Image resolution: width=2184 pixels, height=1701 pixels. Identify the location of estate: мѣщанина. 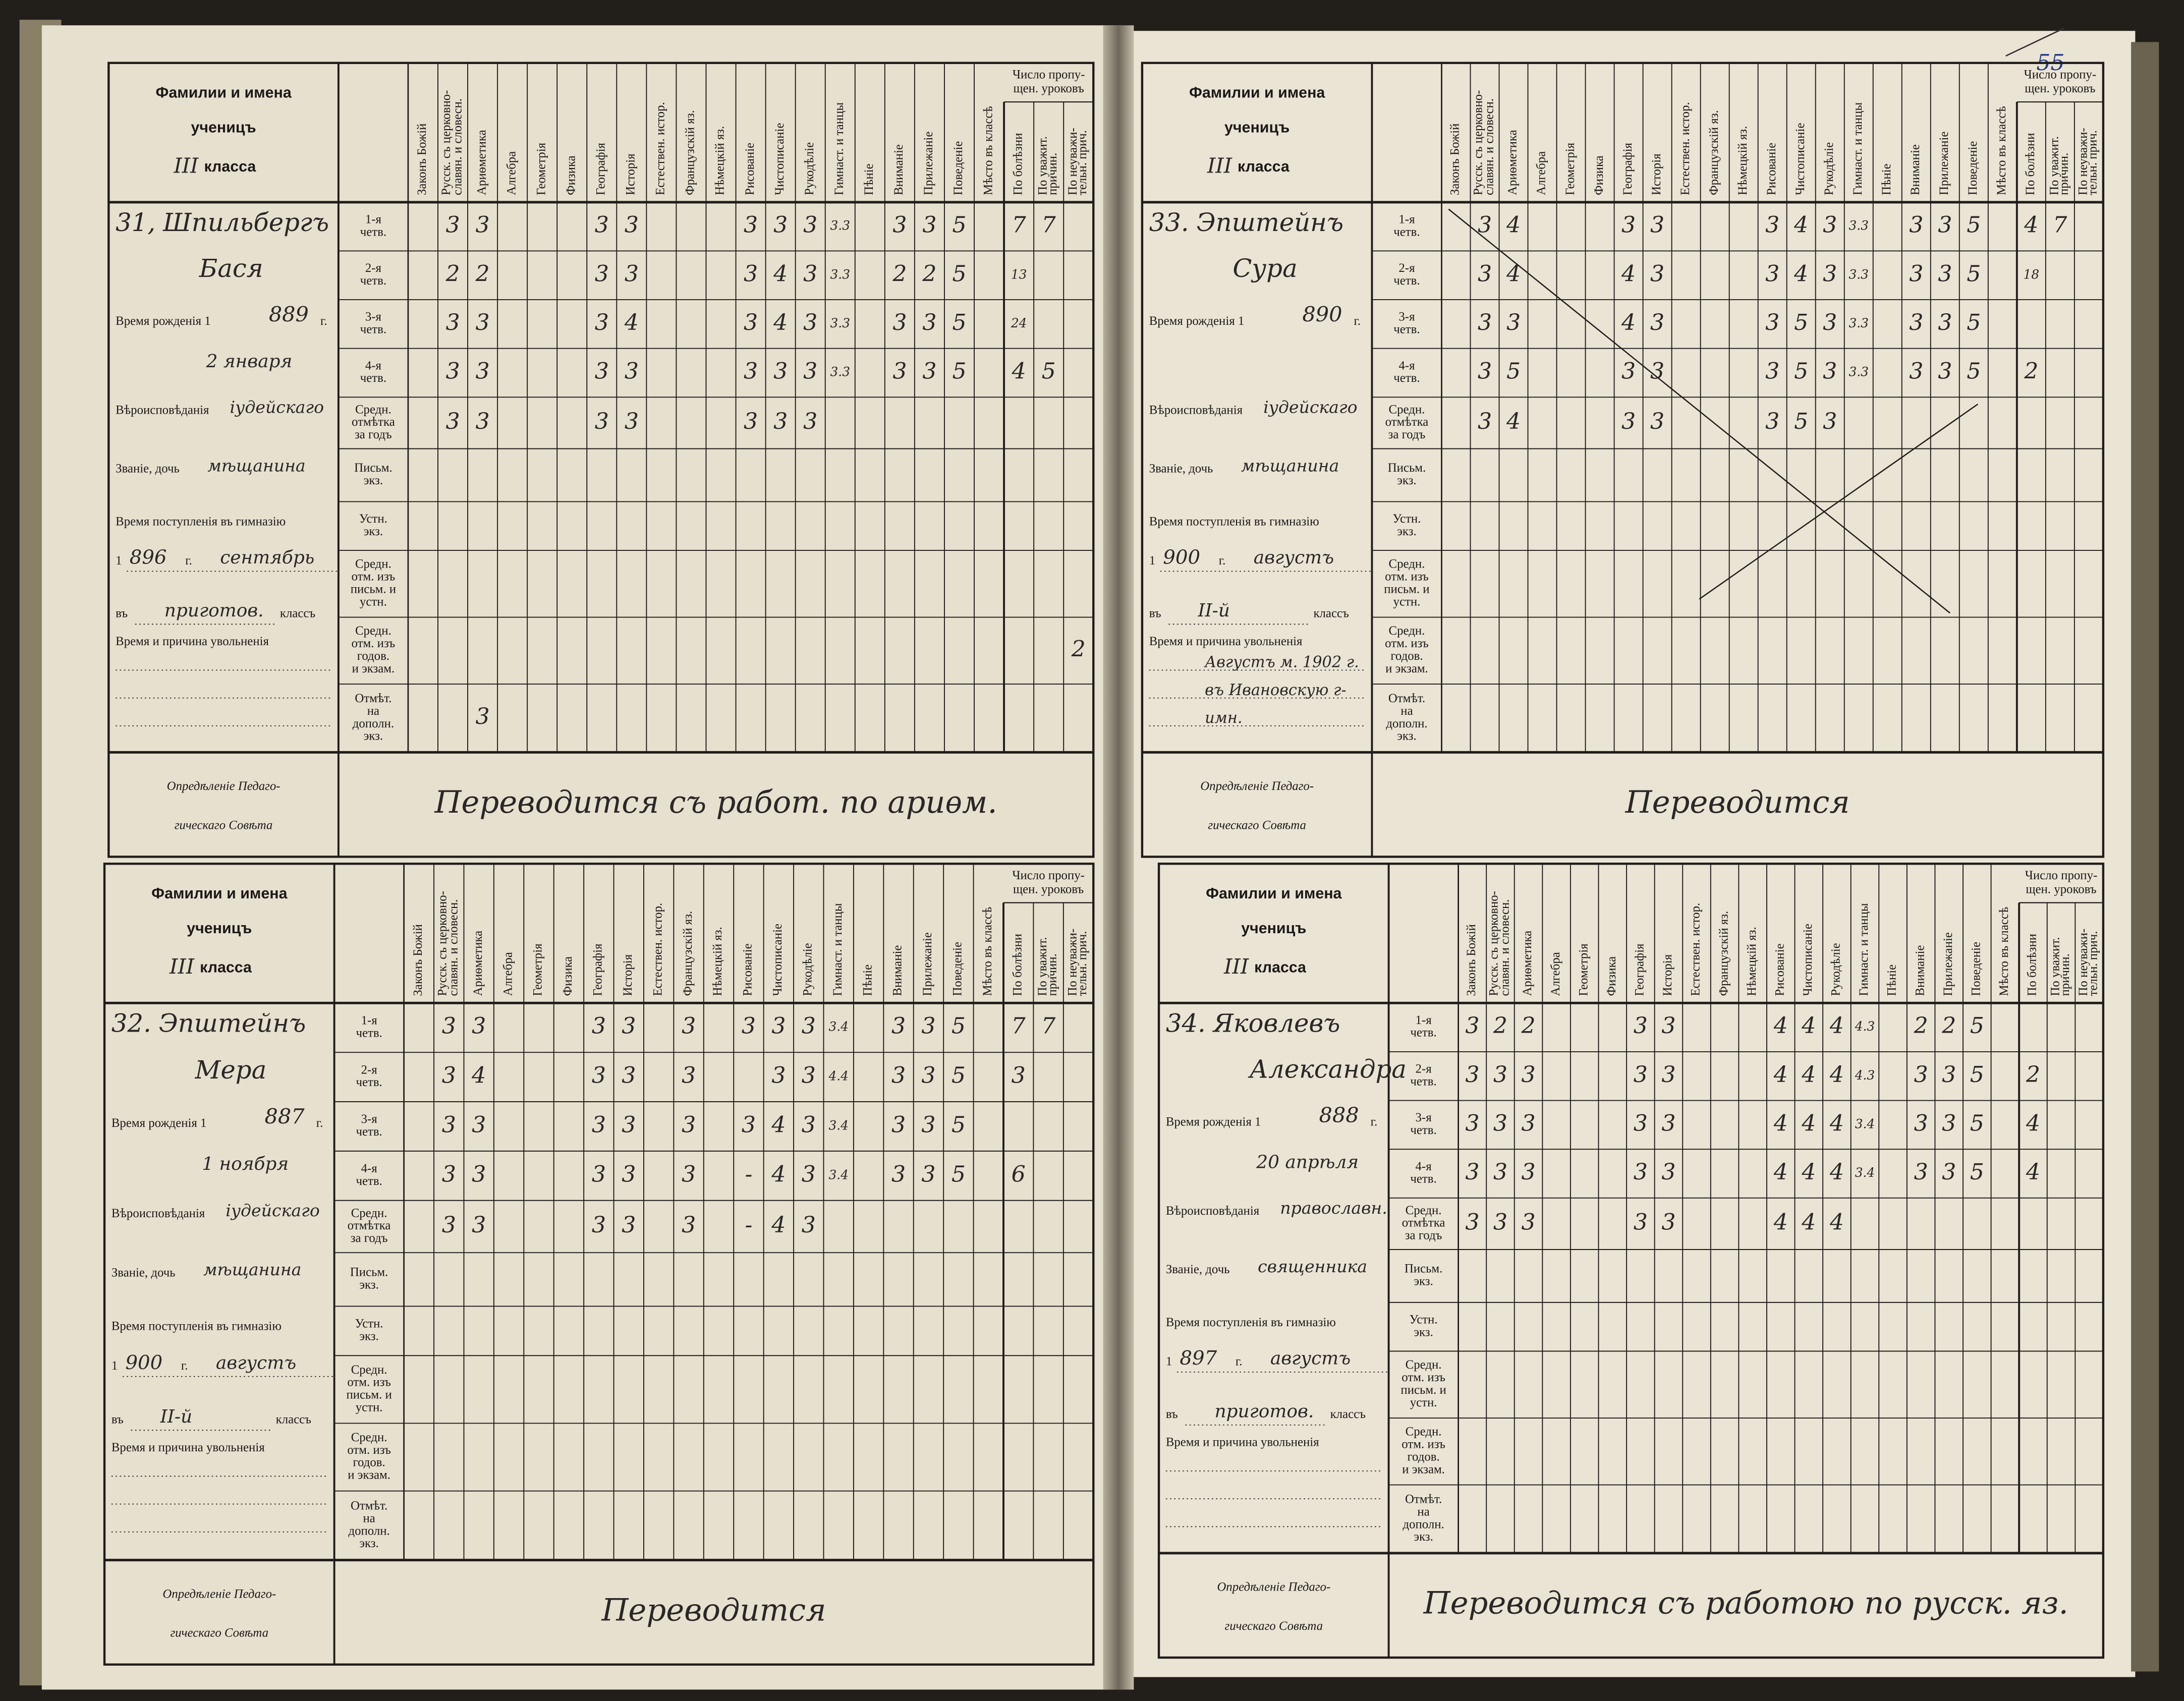
(252, 1269).